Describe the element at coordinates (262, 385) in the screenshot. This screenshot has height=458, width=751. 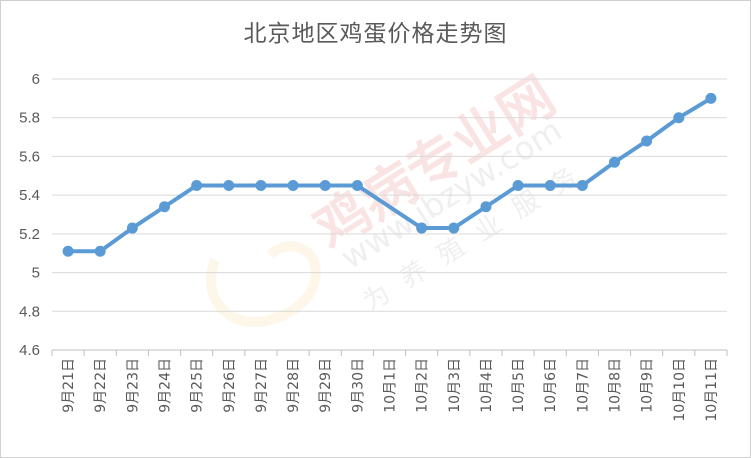
I see `x-tick-label: 9月27日` at that location.